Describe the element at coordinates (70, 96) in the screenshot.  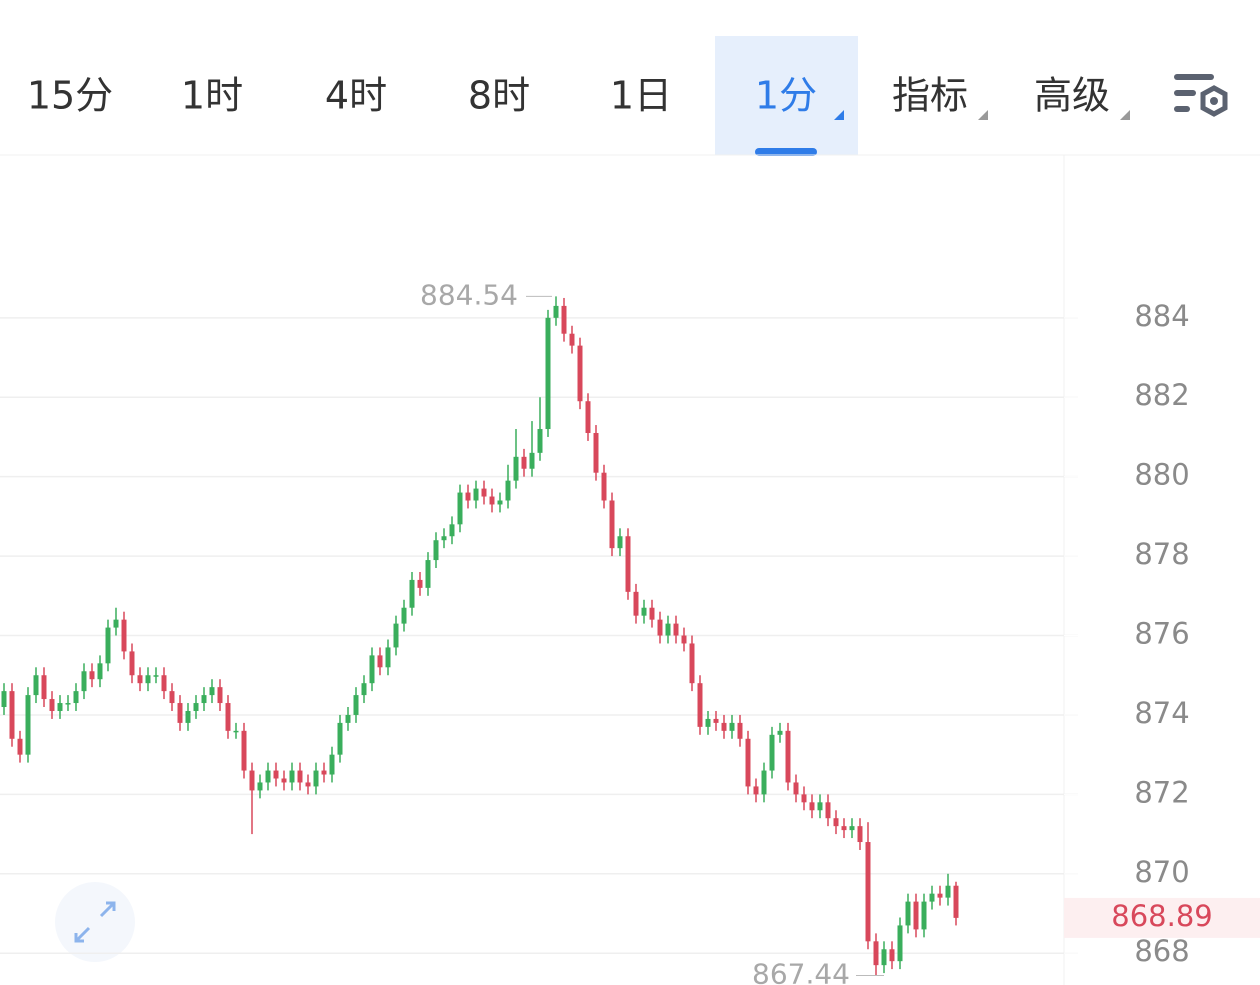
I see `tab: 15分` at that location.